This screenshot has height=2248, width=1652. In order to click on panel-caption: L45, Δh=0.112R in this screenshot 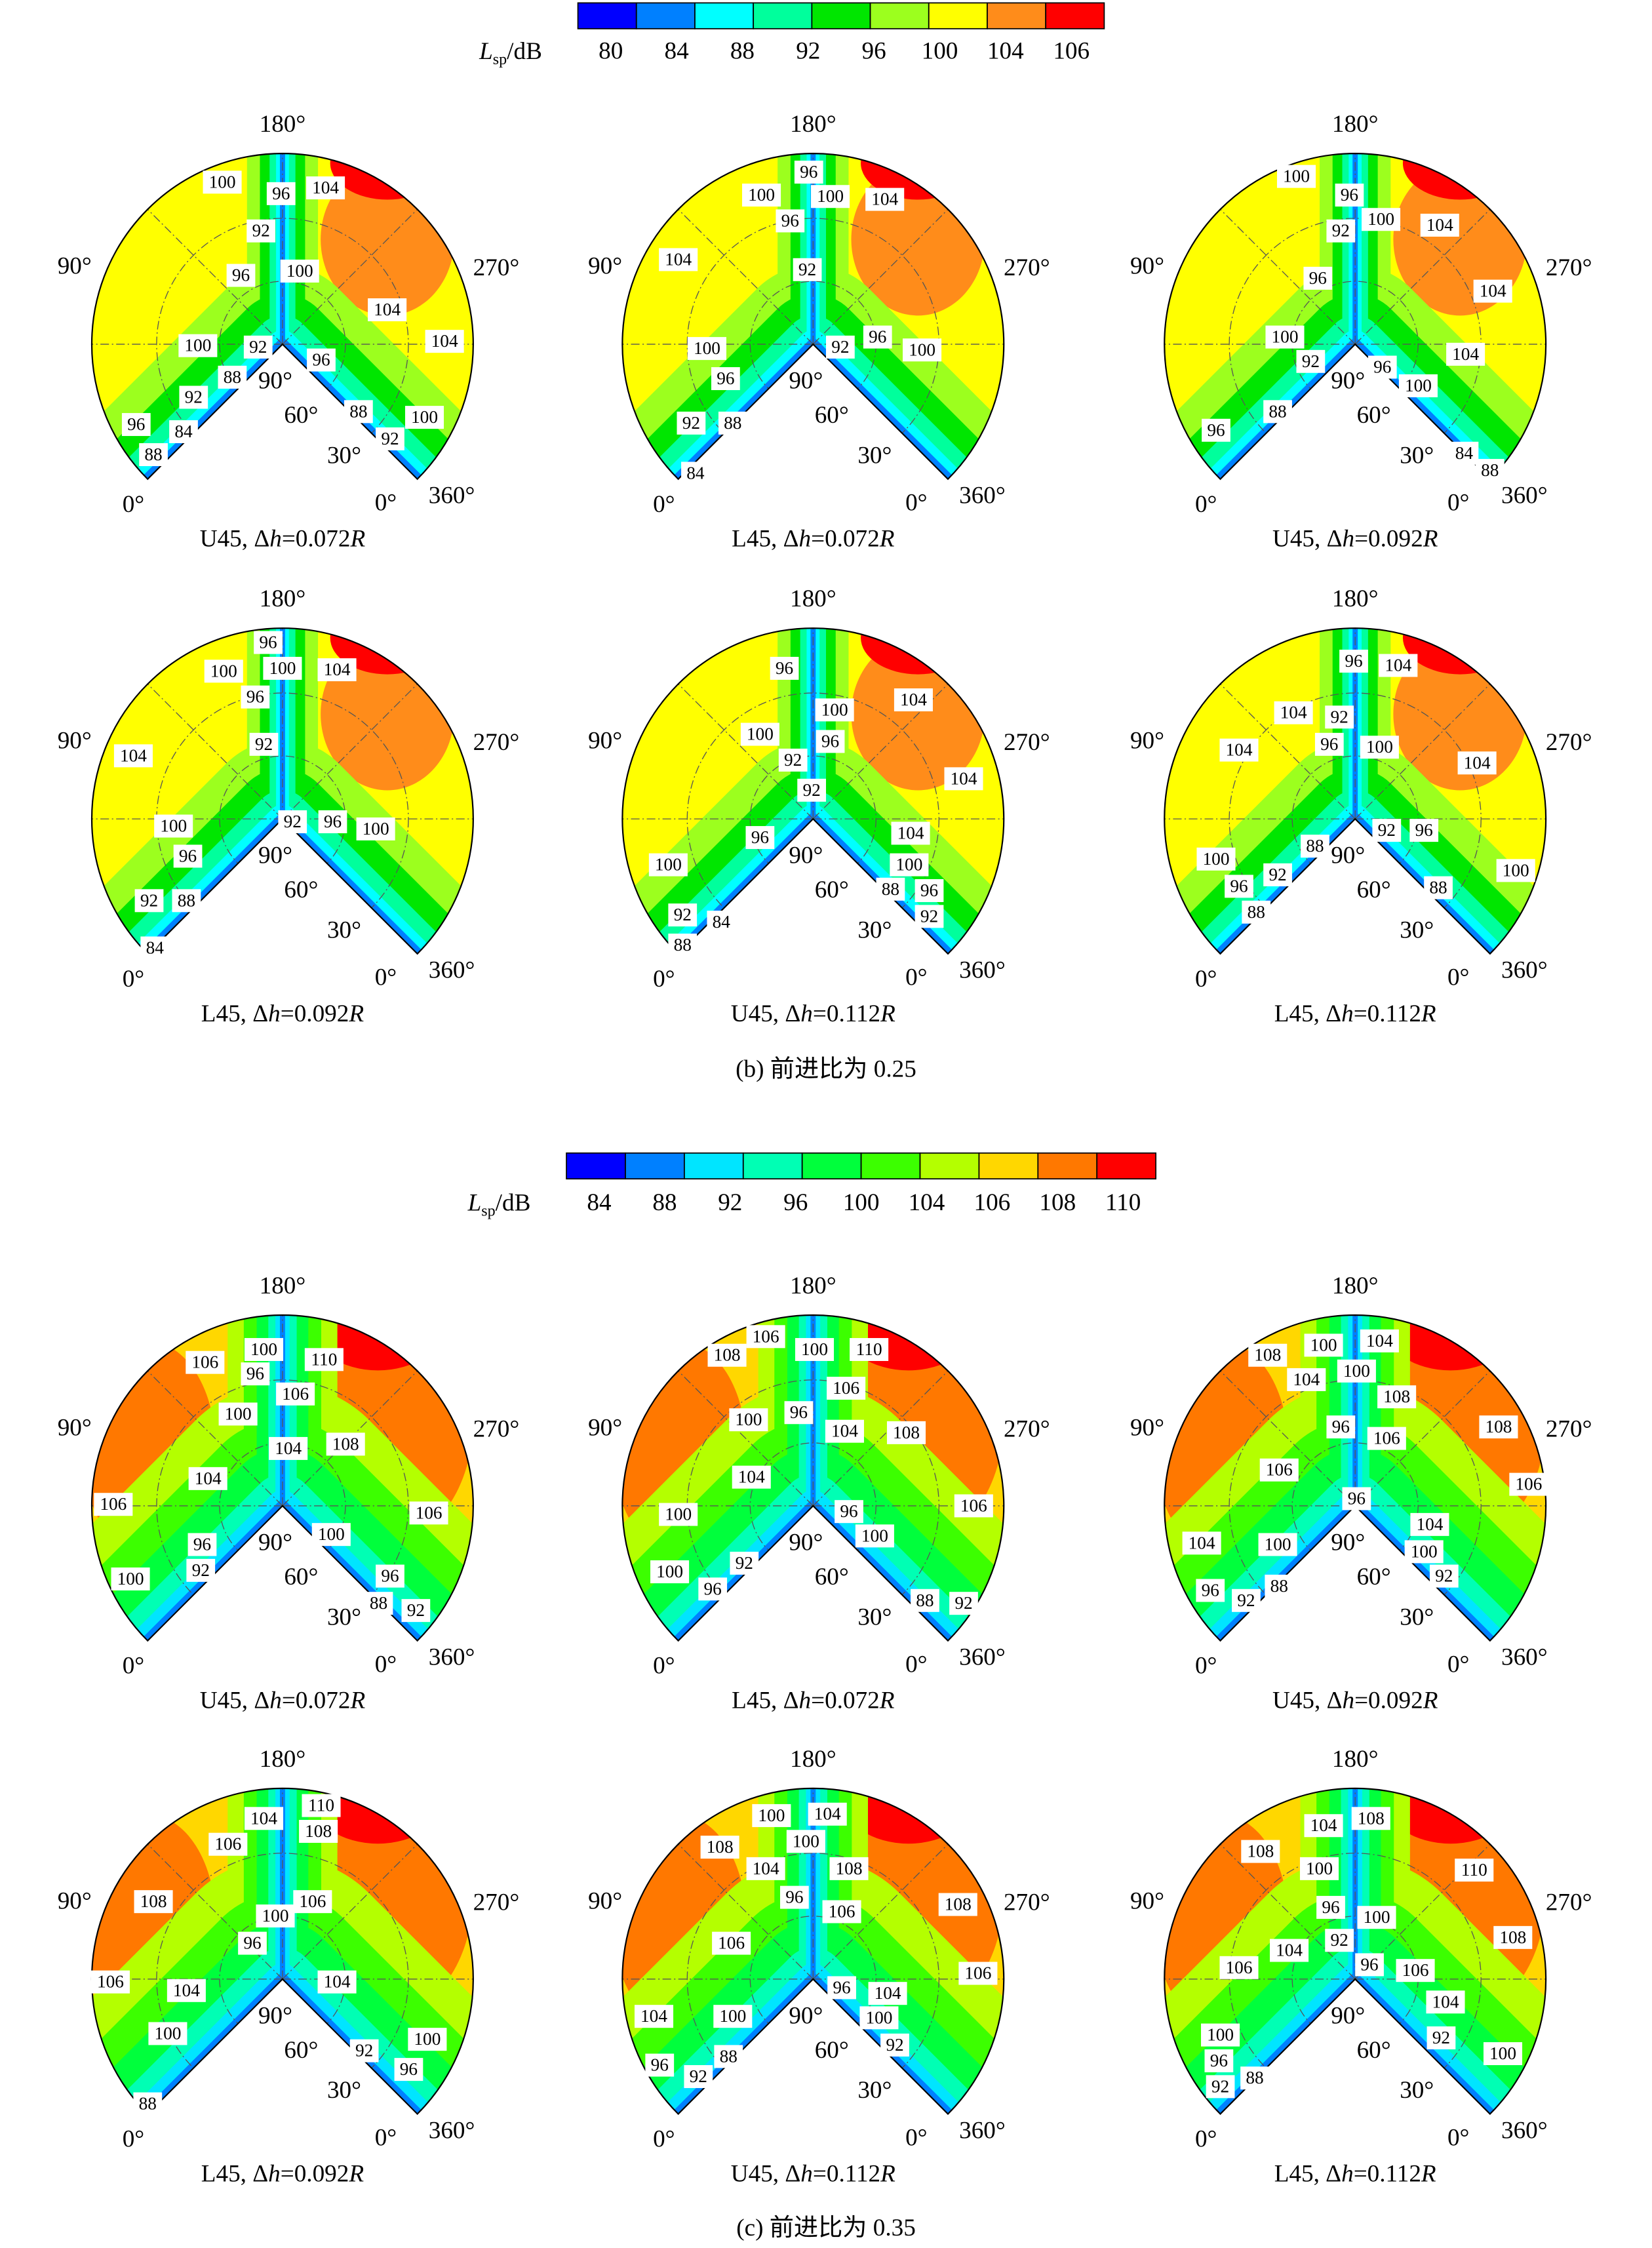, I will do `click(1355, 1013)`.